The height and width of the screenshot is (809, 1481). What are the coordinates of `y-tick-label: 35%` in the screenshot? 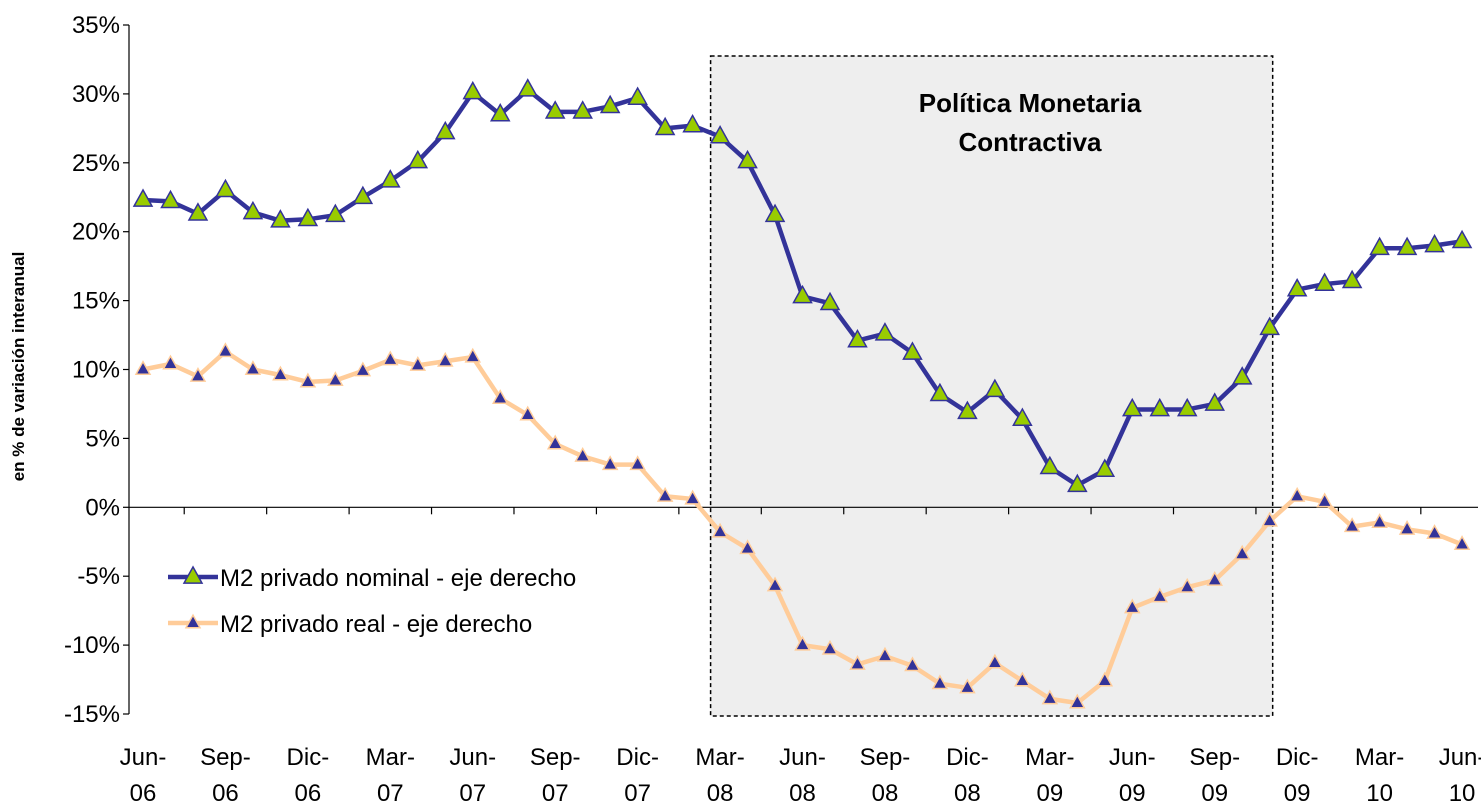 It's located at (96, 25).